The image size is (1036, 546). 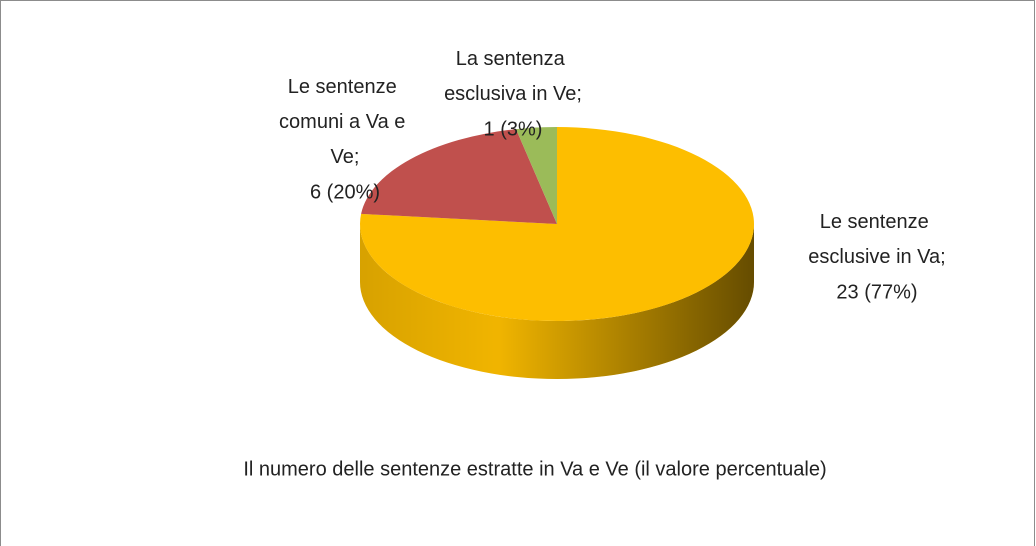 I want to click on slice-label-line: comuni a Va e, so click(x=345, y=122).